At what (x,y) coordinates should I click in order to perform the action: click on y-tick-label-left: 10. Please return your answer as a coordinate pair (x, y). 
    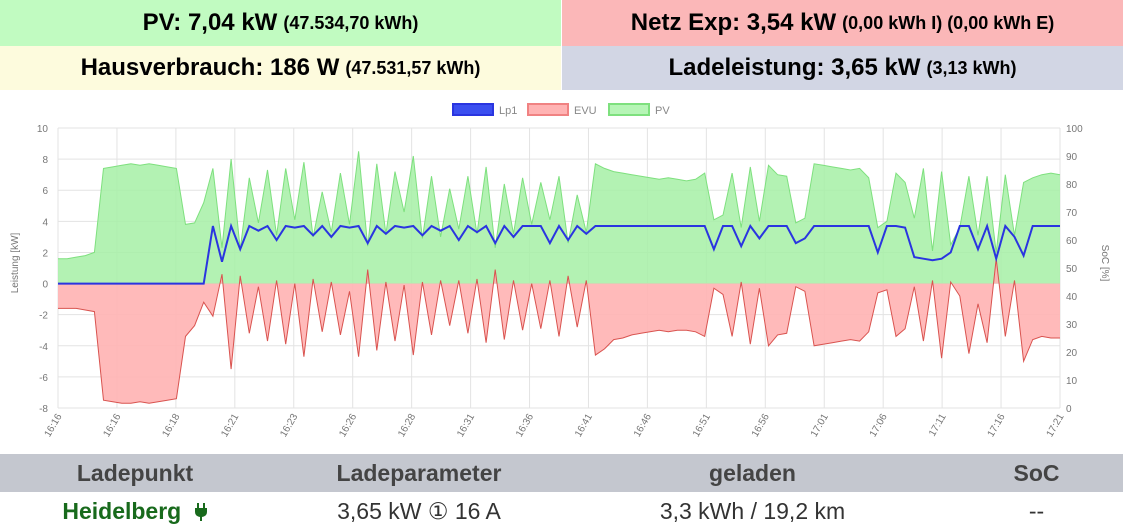
    Looking at the image, I should click on (43, 129).